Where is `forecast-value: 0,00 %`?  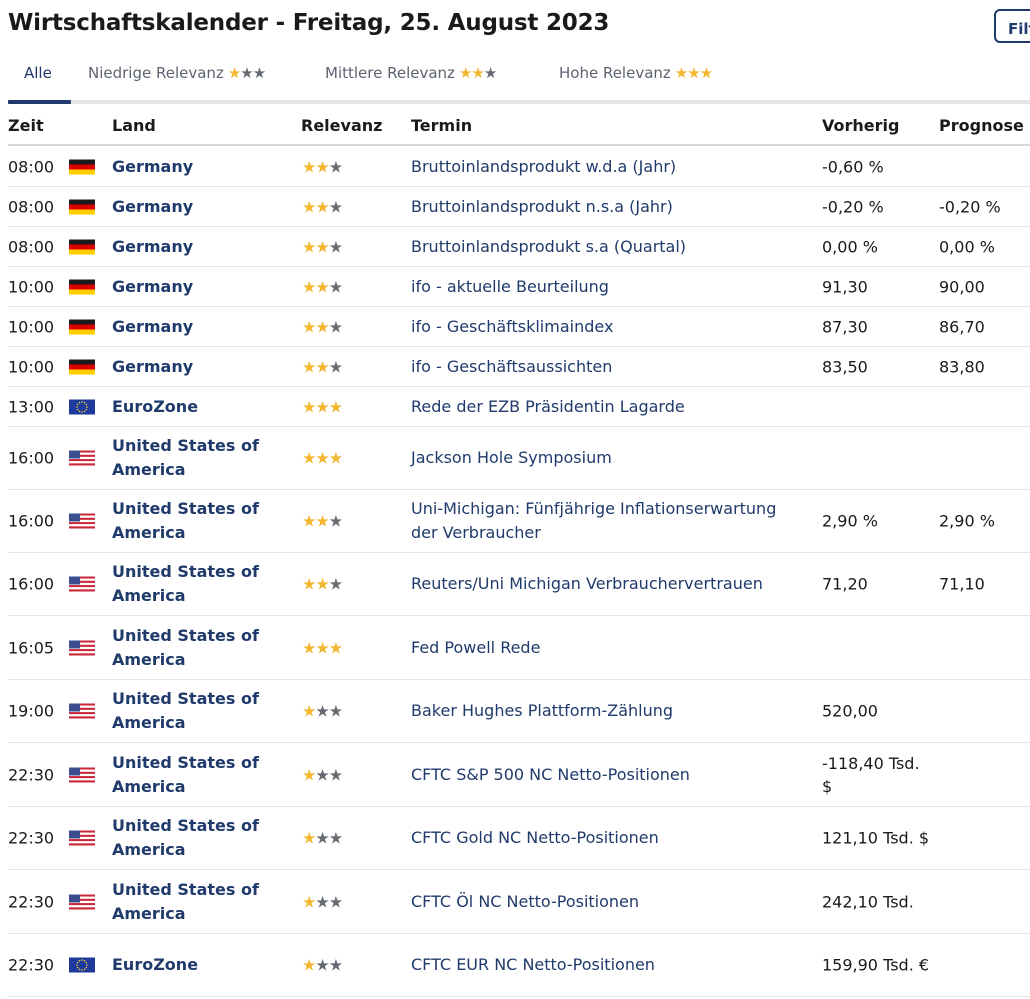
forecast-value: 0,00 % is located at coordinates (967, 246).